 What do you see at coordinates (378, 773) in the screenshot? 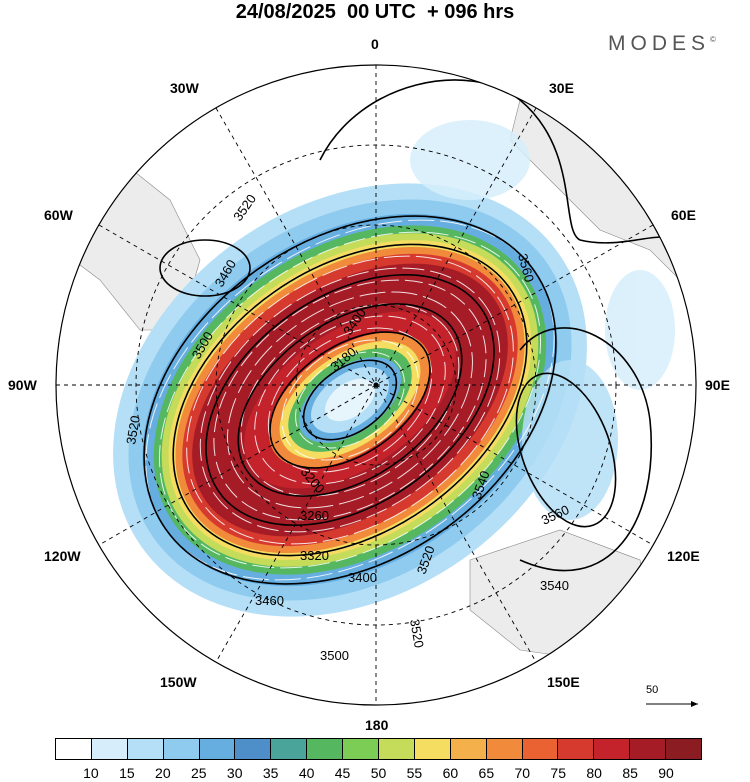
I see `colorbar-tick-label: 50` at bounding box center [378, 773].